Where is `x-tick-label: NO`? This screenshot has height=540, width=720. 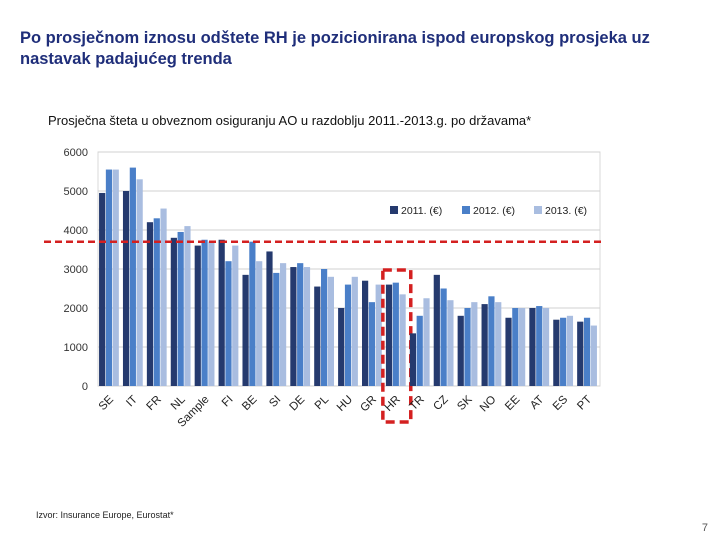 x-tick-label: NO is located at coordinates (488, 404).